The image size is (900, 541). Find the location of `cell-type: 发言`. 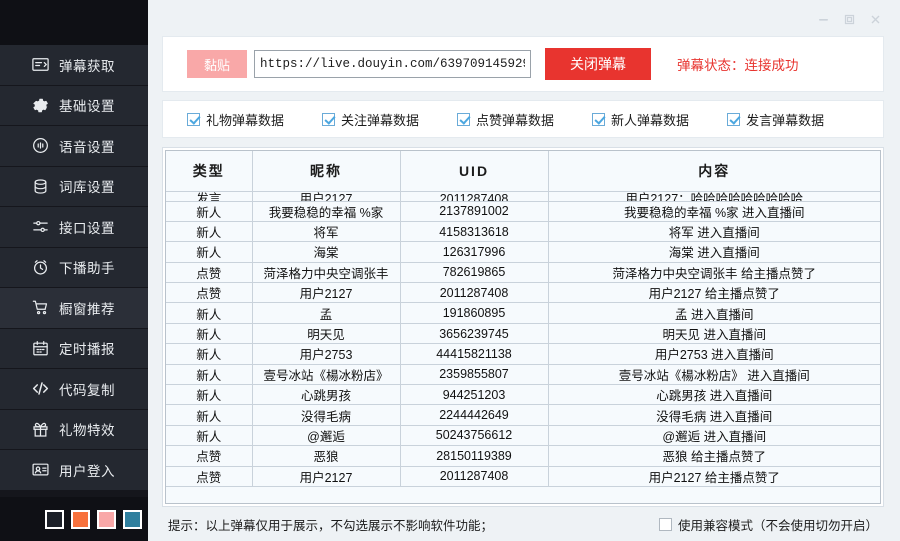

cell-type: 发言 is located at coordinates (209, 196).